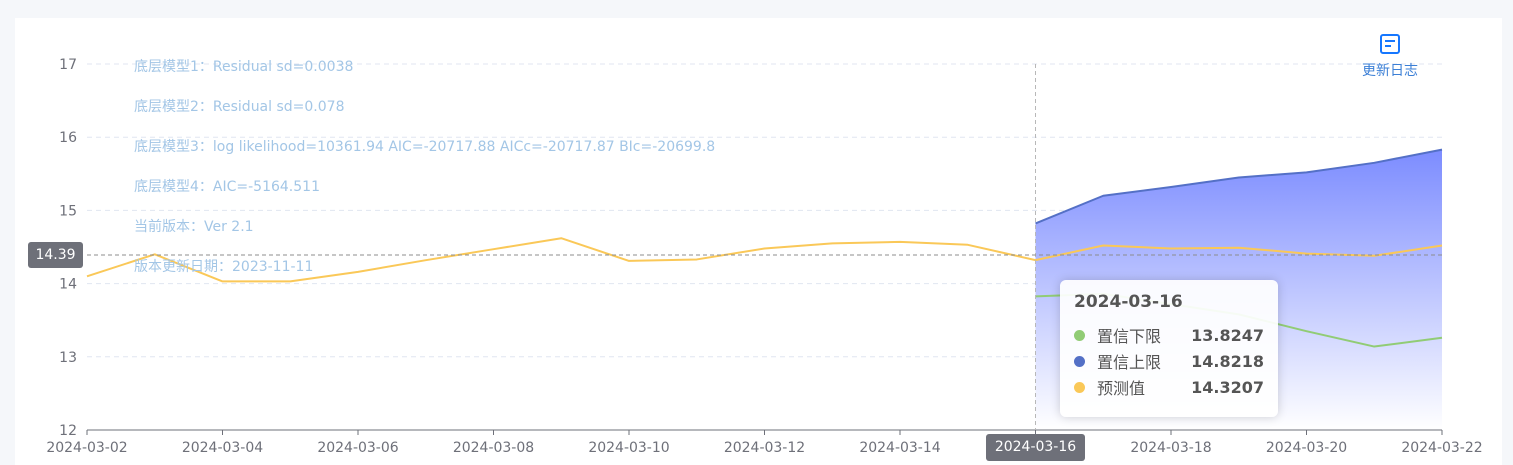  I want to click on x-axis-pointer-label: 2024-03-16, so click(1035, 447).